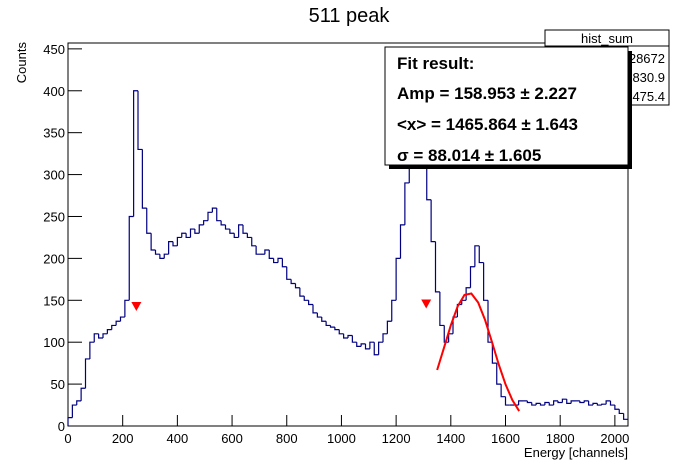  What do you see at coordinates (426, 304) in the screenshot?
I see `marker` at bounding box center [426, 304].